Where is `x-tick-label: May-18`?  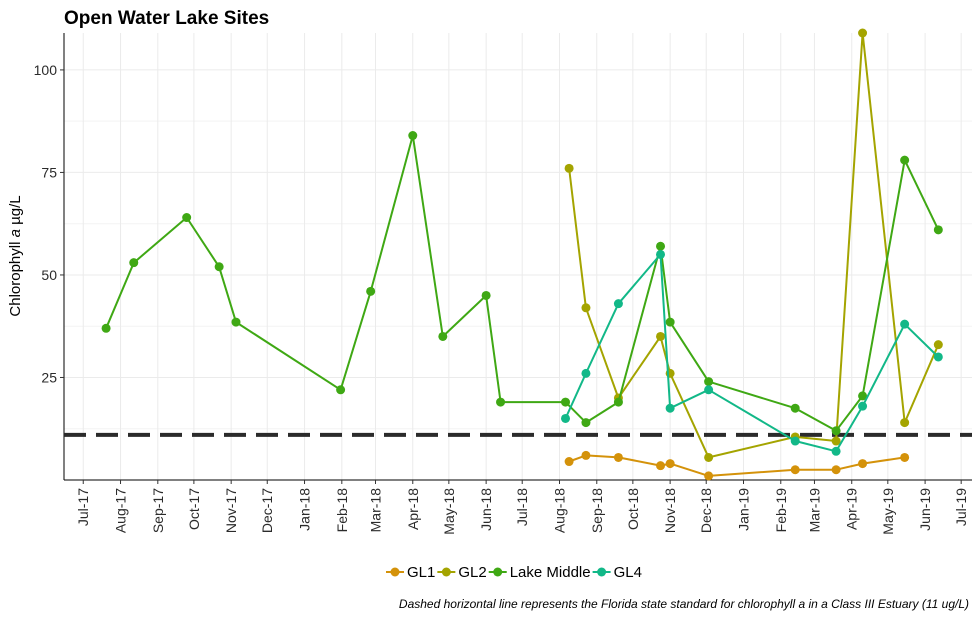
x-tick-label: May-18 is located at coordinates (449, 511).